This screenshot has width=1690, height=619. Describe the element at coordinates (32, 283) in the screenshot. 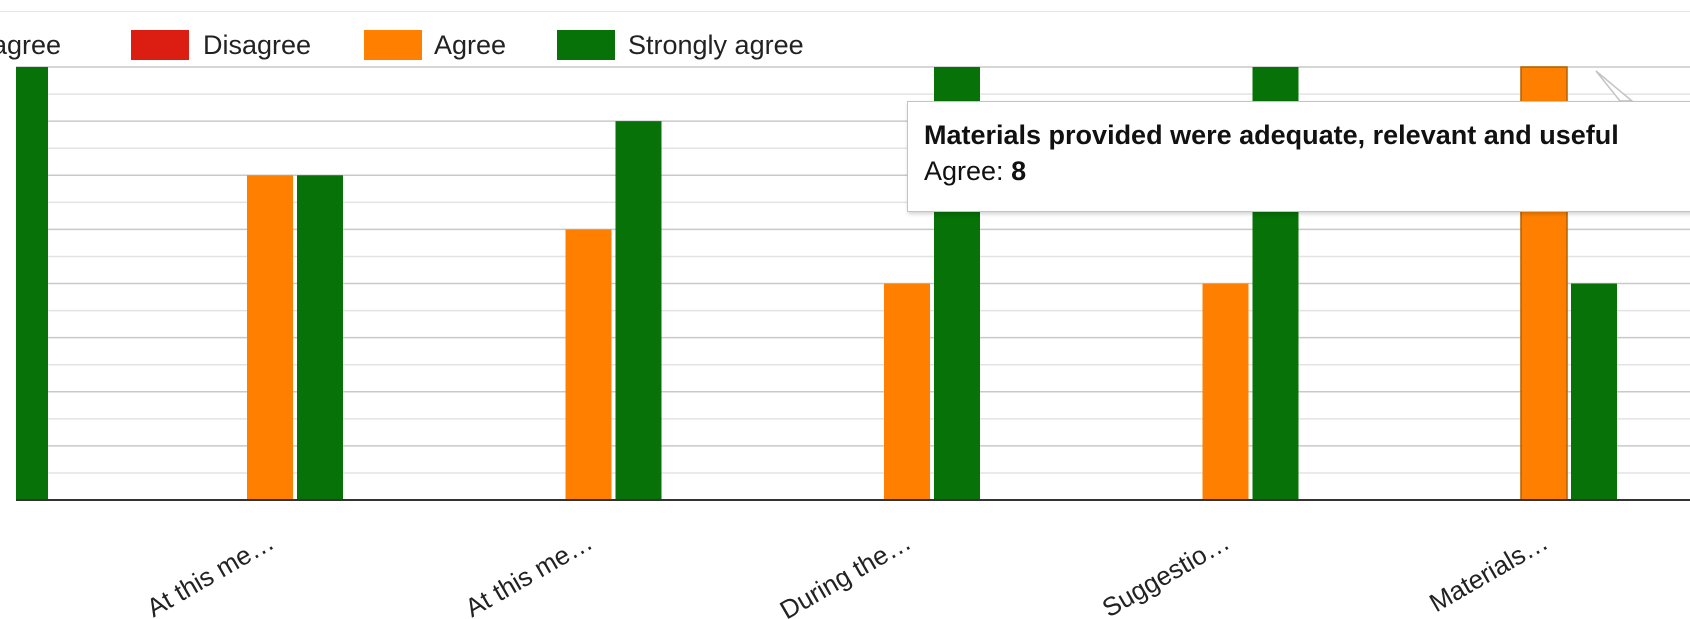

I see `bar-strongly-agree-partial` at that location.